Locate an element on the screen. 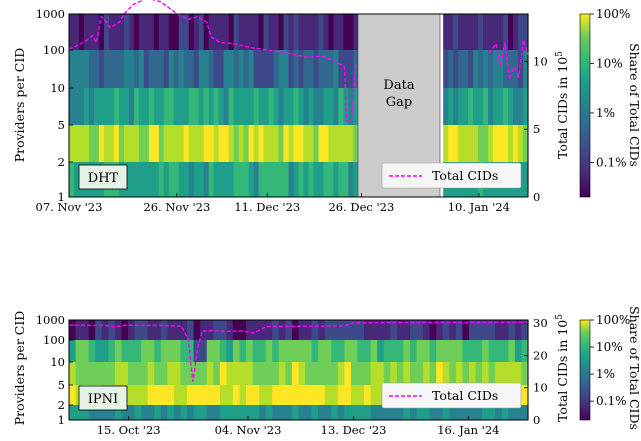 This screenshot has height=441, width=641. dht-legend: Total CIDs is located at coordinates (451, 175).